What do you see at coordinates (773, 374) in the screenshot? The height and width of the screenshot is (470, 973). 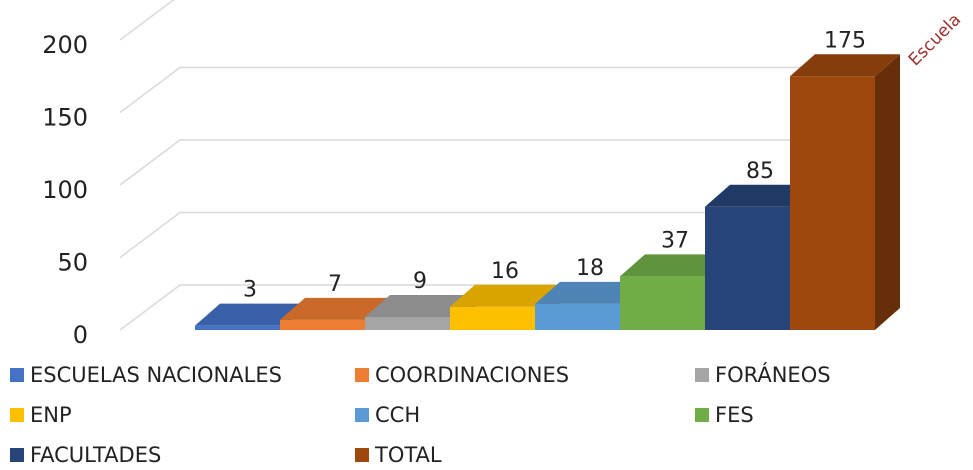 I see `legend-label: FORÁNEOS` at bounding box center [773, 374].